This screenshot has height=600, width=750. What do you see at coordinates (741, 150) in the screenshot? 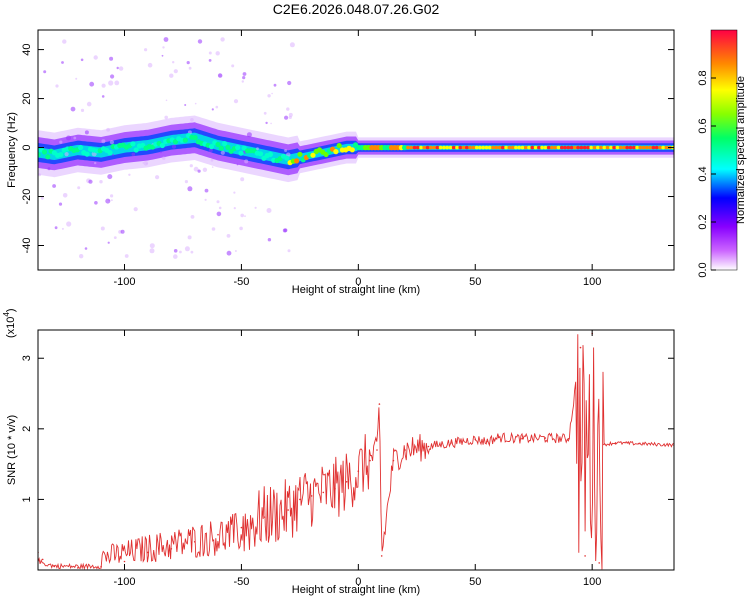
I see `colorbar-label: Normalized spectral amplitude` at bounding box center [741, 150].